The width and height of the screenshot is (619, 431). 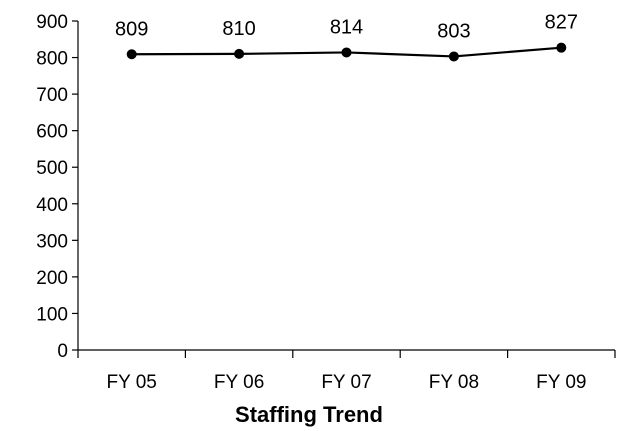 I want to click on x-tick-label: FY 07, so click(x=346, y=382).